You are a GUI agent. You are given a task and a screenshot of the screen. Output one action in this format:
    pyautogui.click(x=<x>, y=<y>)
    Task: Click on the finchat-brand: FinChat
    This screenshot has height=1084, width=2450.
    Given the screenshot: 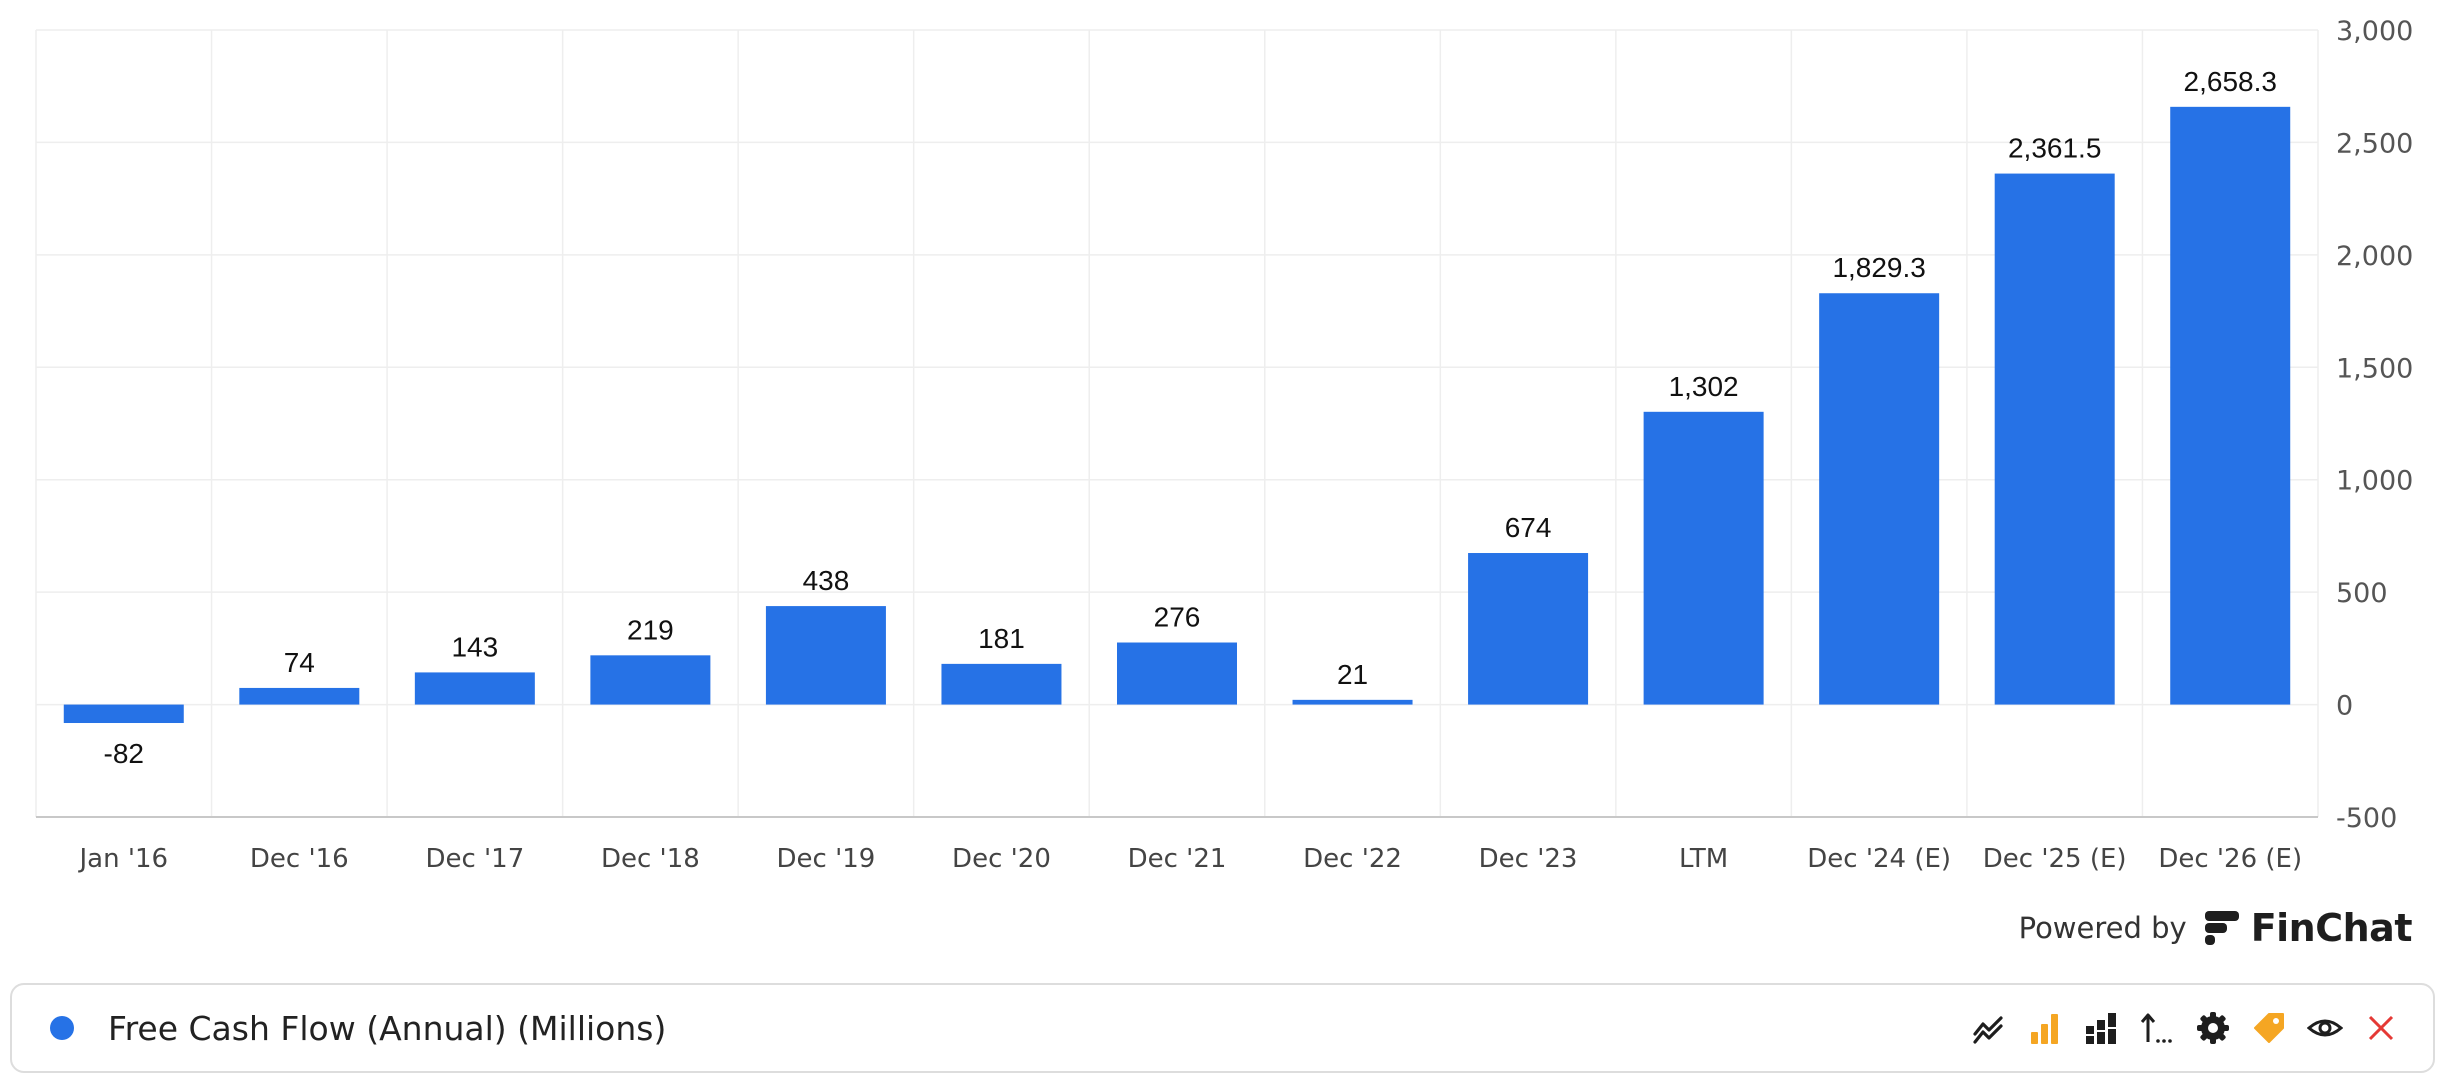 What is the action you would take?
    pyautogui.click(x=2308, y=928)
    